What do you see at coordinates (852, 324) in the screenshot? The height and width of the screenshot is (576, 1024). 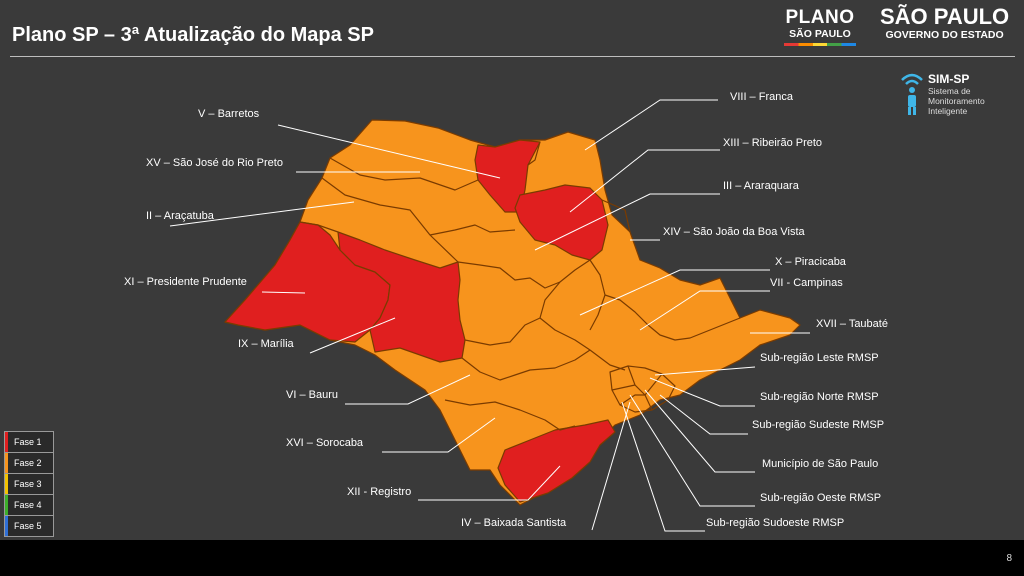 I see `label-xvii-taubate: XVII – Taubaté` at bounding box center [852, 324].